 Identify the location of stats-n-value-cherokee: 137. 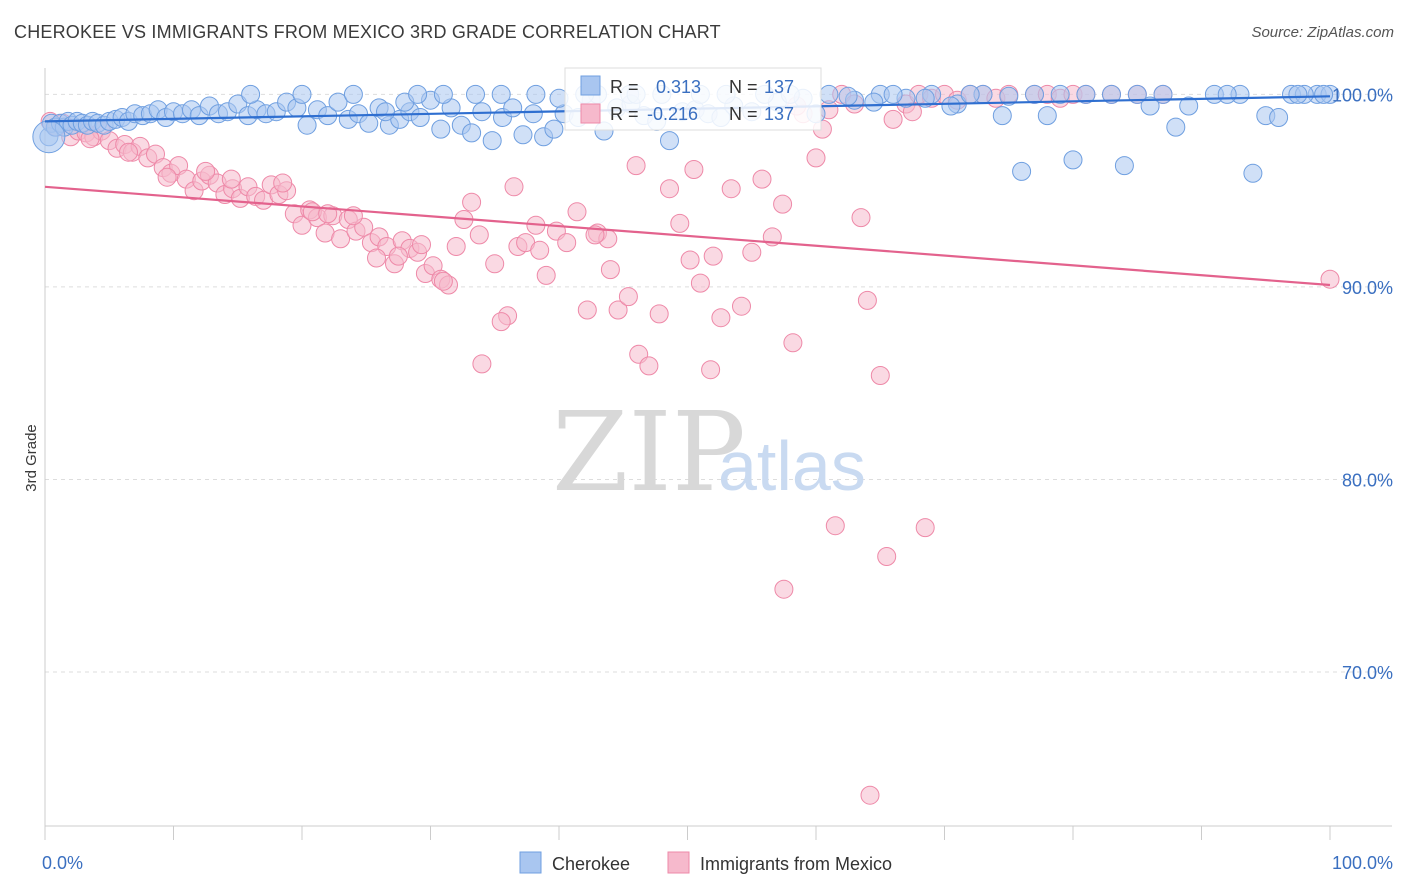
(779, 87).